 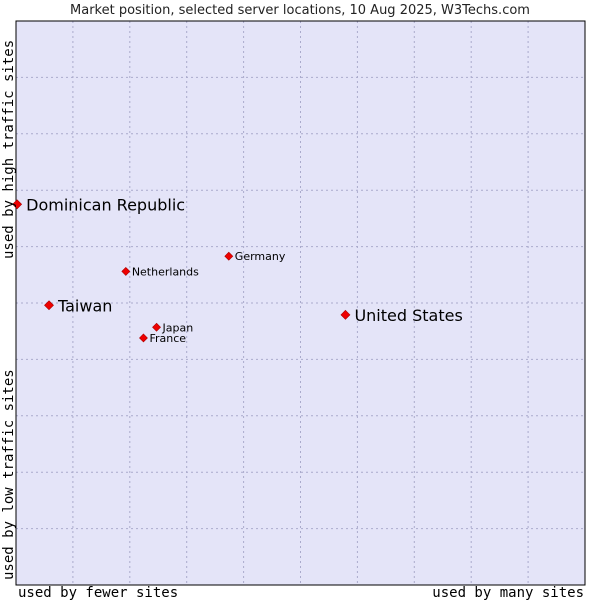 I want to click on point-dominican-republic: Dominican Republic, so click(x=98, y=204).